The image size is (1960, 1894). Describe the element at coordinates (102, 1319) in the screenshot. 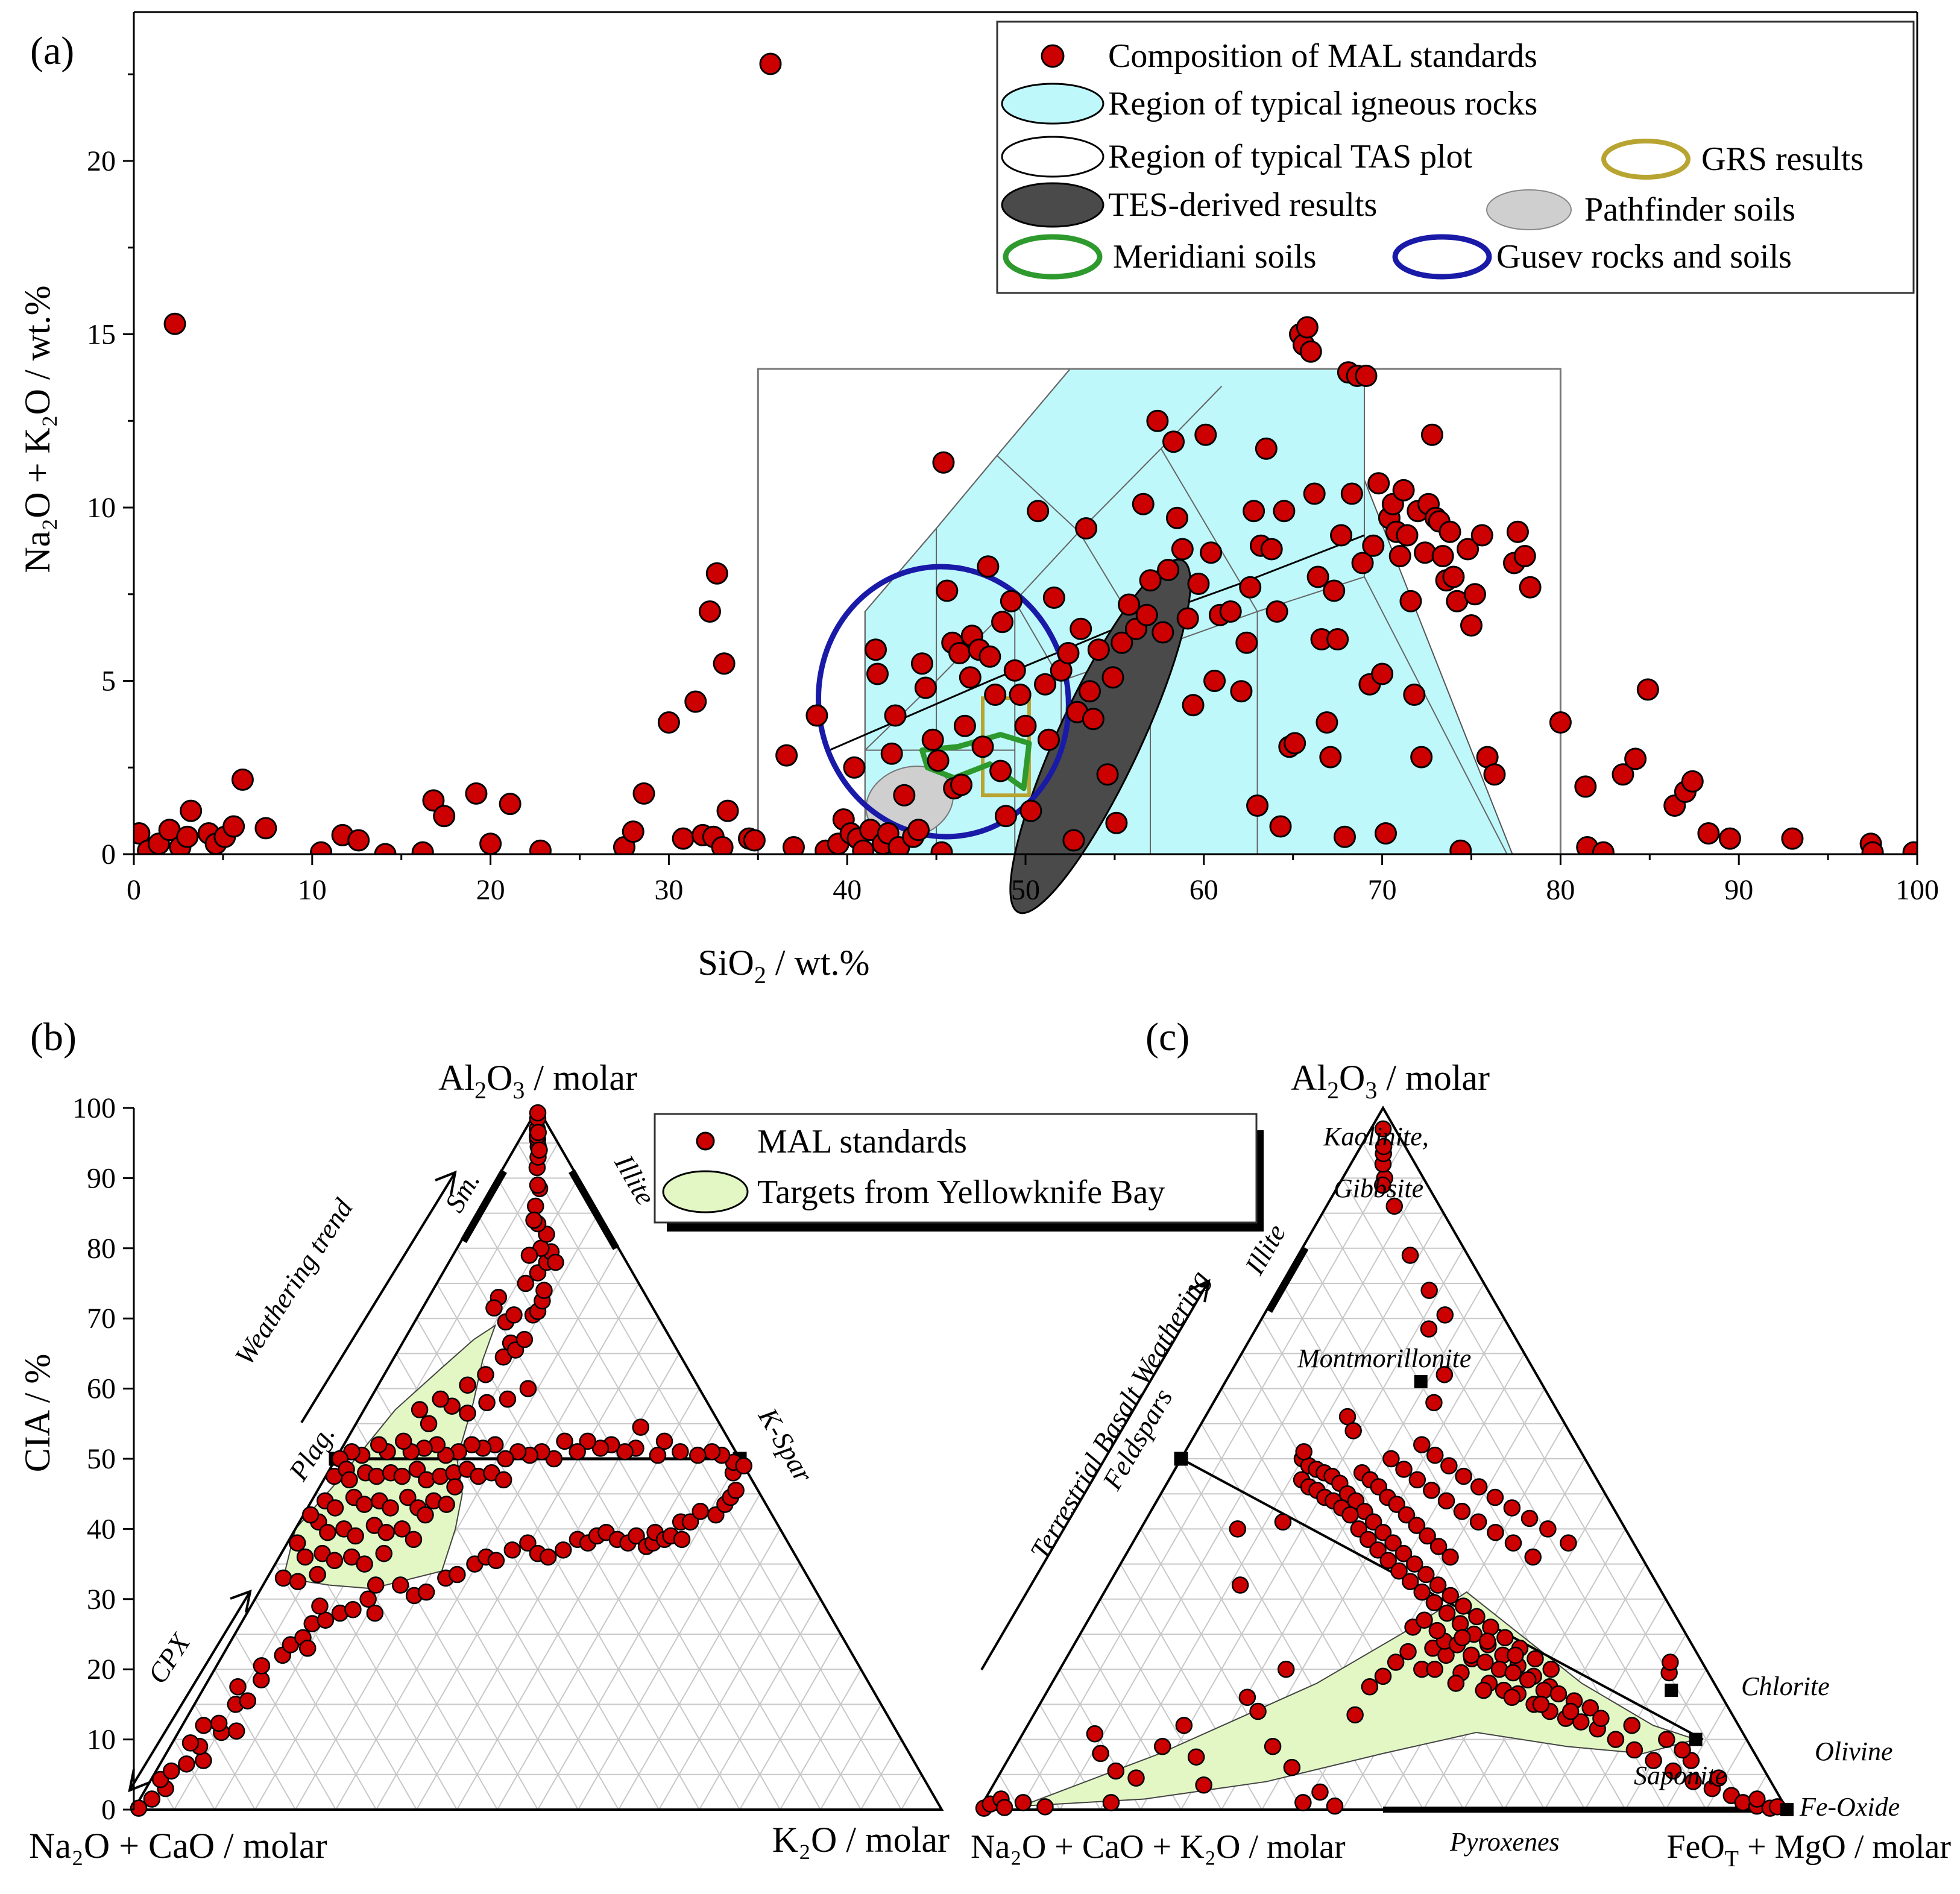

I see `cia-tick-label: 70` at that location.